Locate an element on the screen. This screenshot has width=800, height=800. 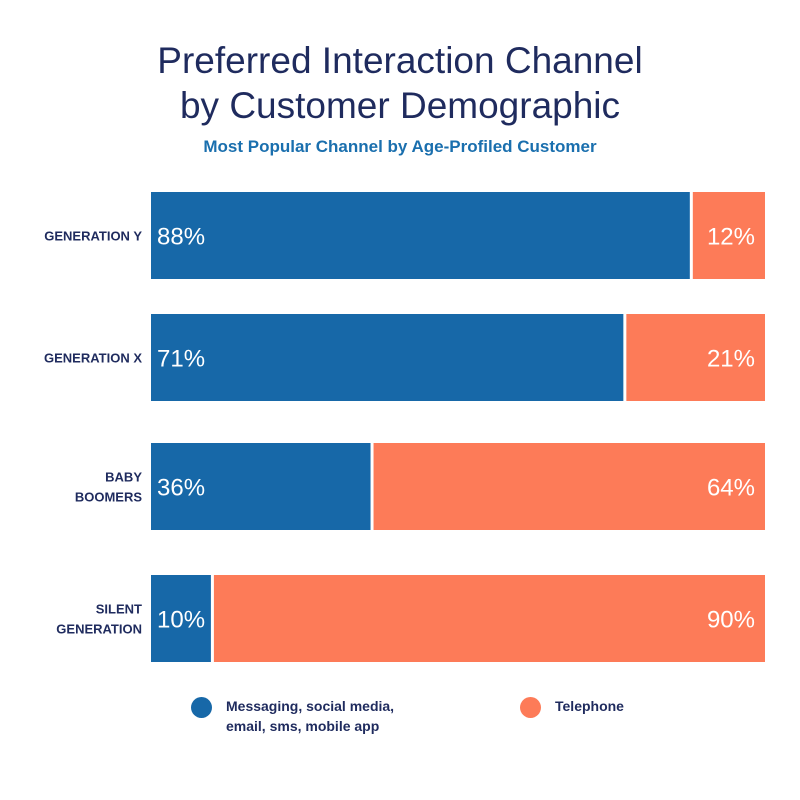
value-label-messaging-0: 88% is located at coordinates (181, 237).